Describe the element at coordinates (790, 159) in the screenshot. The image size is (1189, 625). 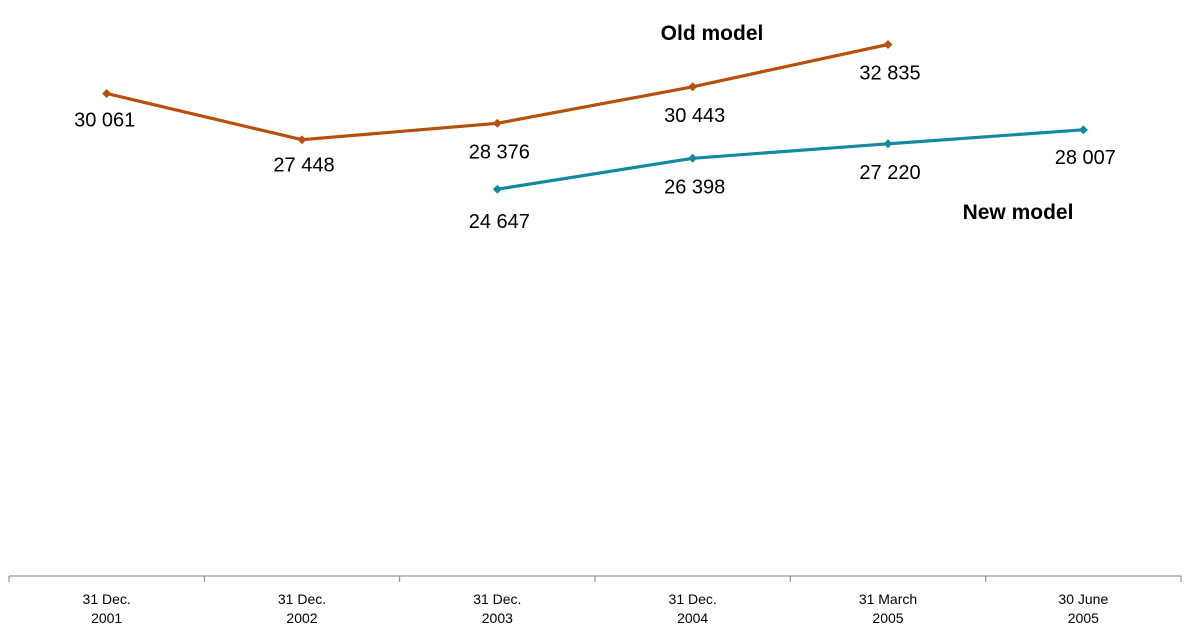
I see `series-line-new-model` at that location.